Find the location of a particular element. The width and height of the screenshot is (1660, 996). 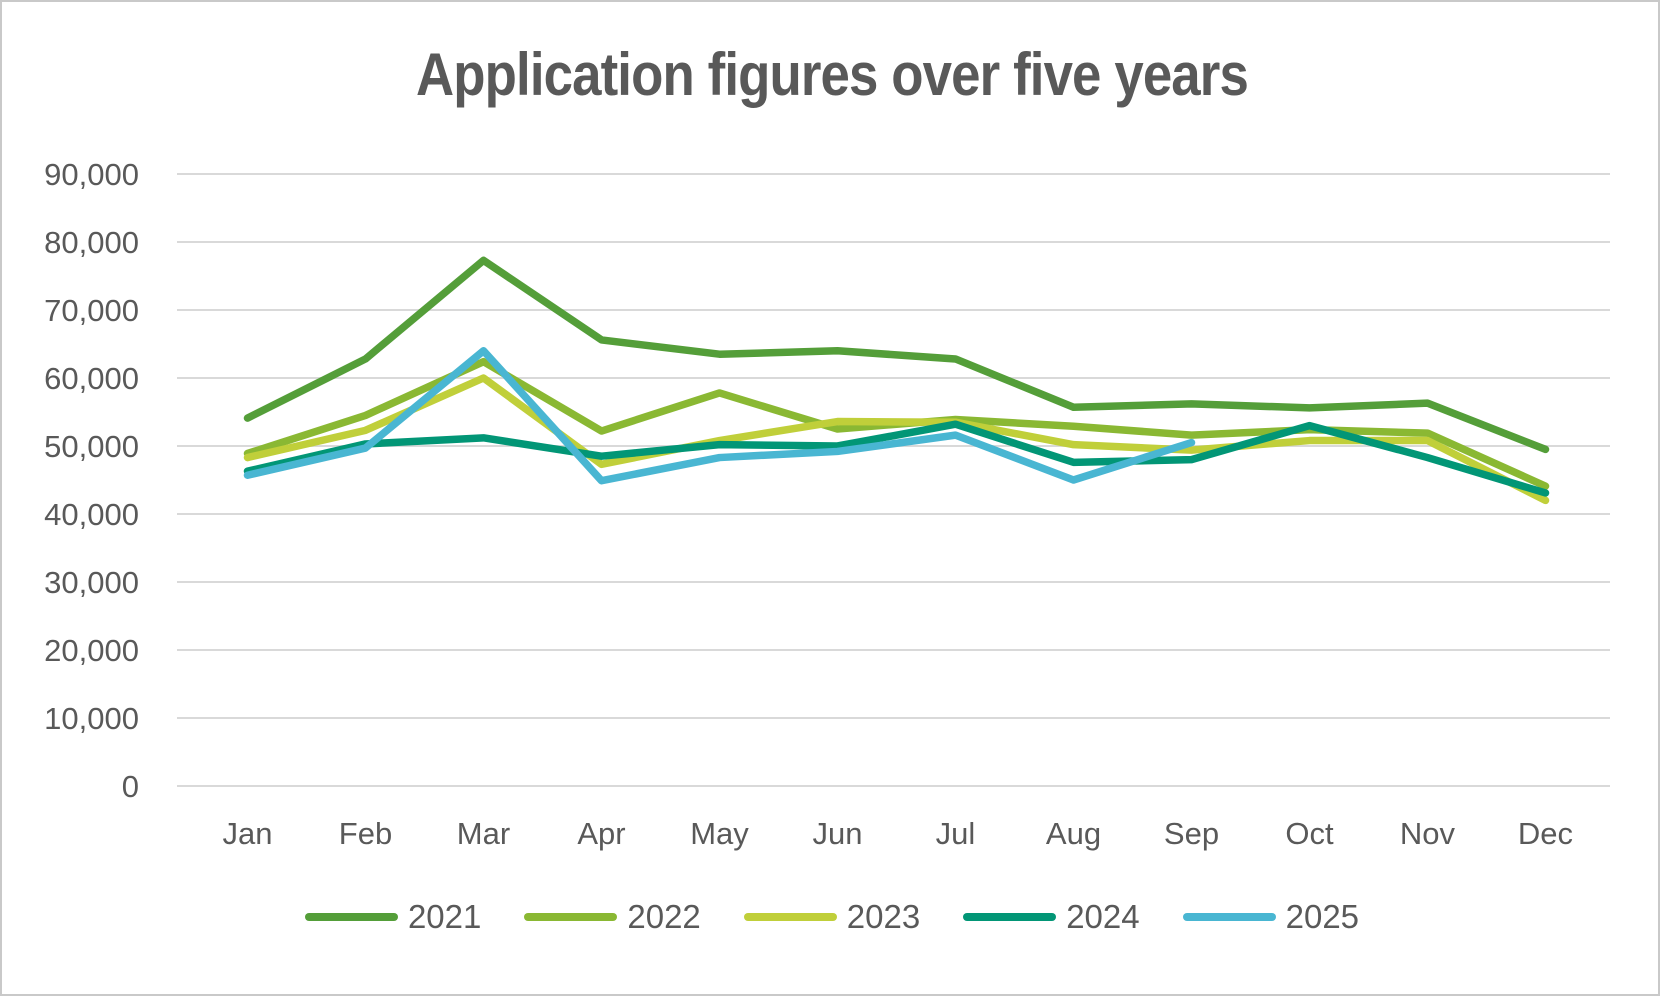

legend-swatch-2022 is located at coordinates (571, 917).